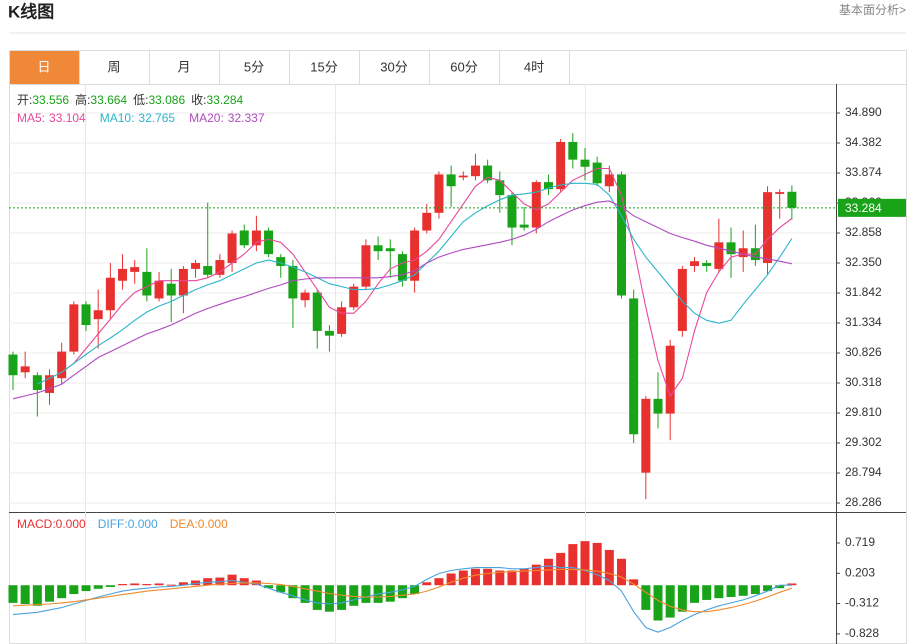 The height and width of the screenshot is (644, 914). Describe the element at coordinates (246, 118) in the screenshot. I see `legend-value: 32.337` at that location.